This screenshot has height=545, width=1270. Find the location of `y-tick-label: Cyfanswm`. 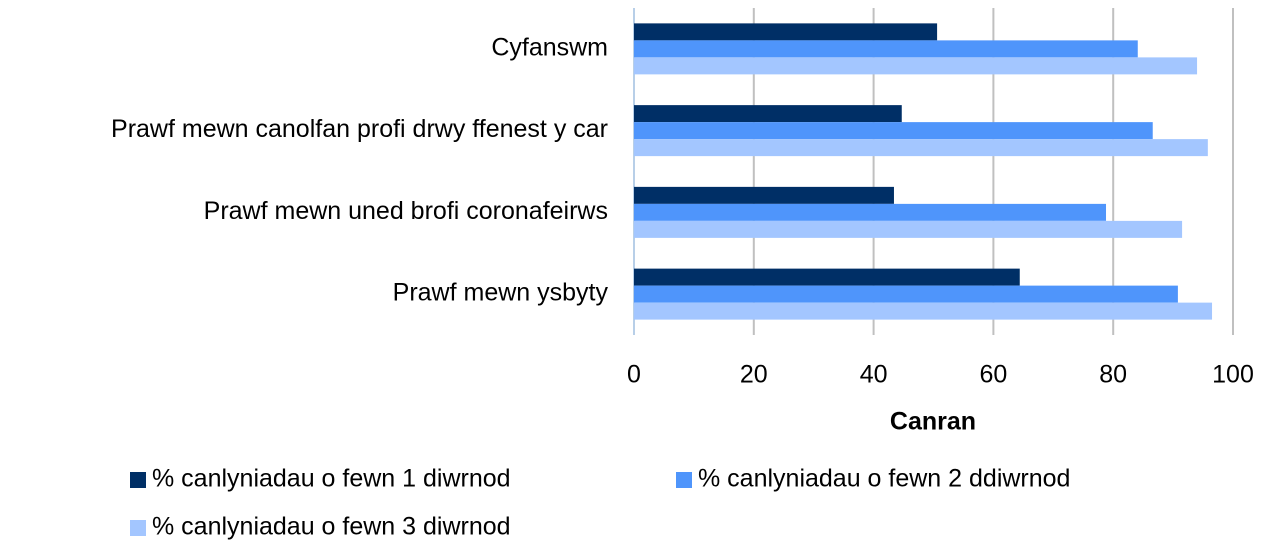

y-tick-label: Cyfanswm is located at coordinates (549, 47).